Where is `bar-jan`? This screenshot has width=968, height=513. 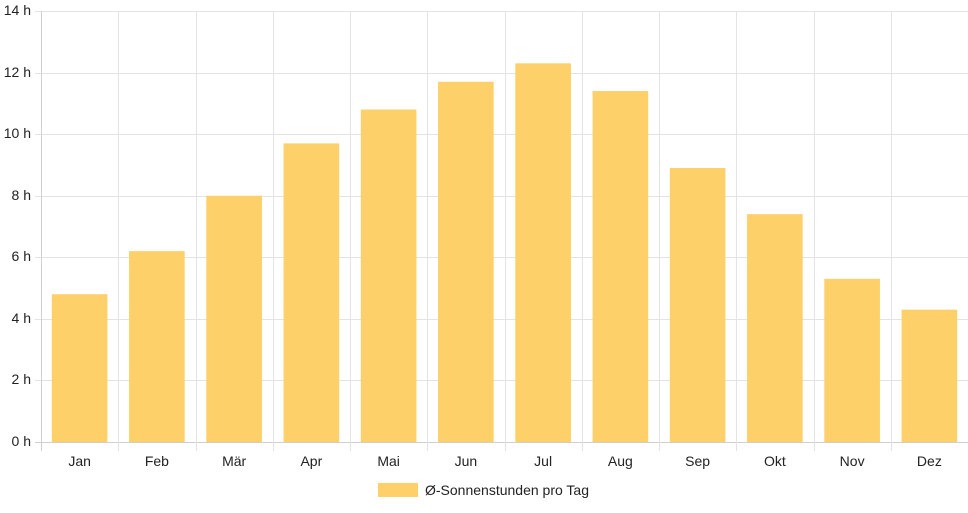
bar-jan is located at coordinates (79, 368).